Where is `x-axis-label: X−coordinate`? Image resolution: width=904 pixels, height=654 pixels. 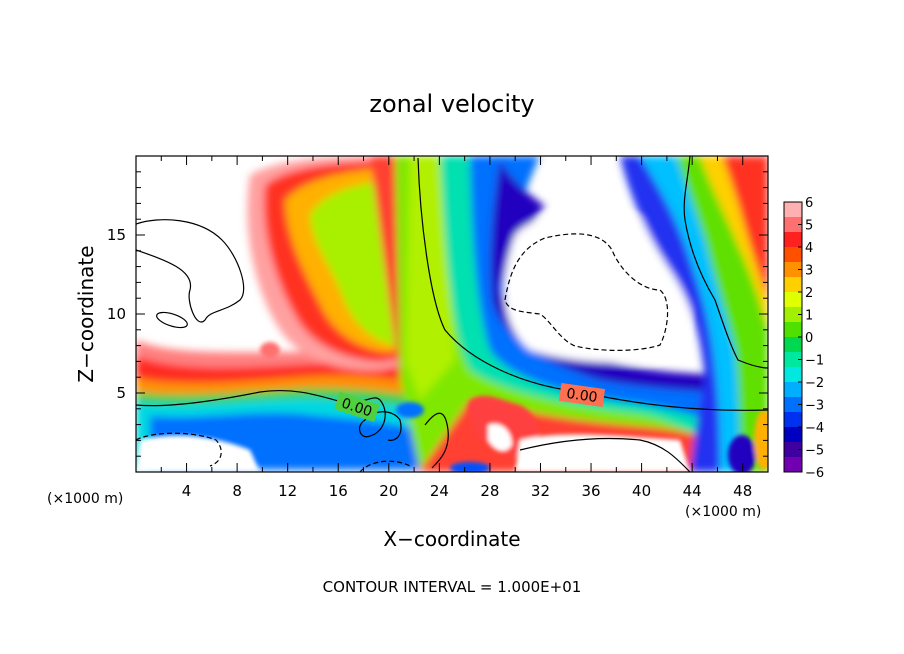
x-axis-label: X−coordinate is located at coordinates (451, 539).